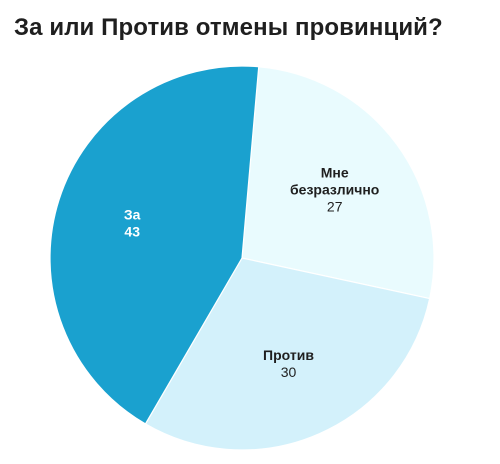 The height and width of the screenshot is (464, 500). I want to click on slice-label-za: За, so click(132, 215).